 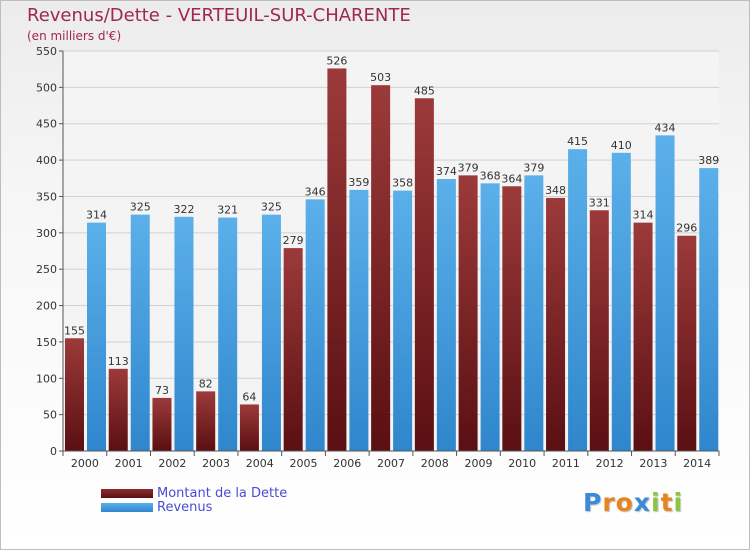 What do you see at coordinates (653, 463) in the screenshot?
I see `x-tick-label: 2013` at bounding box center [653, 463].